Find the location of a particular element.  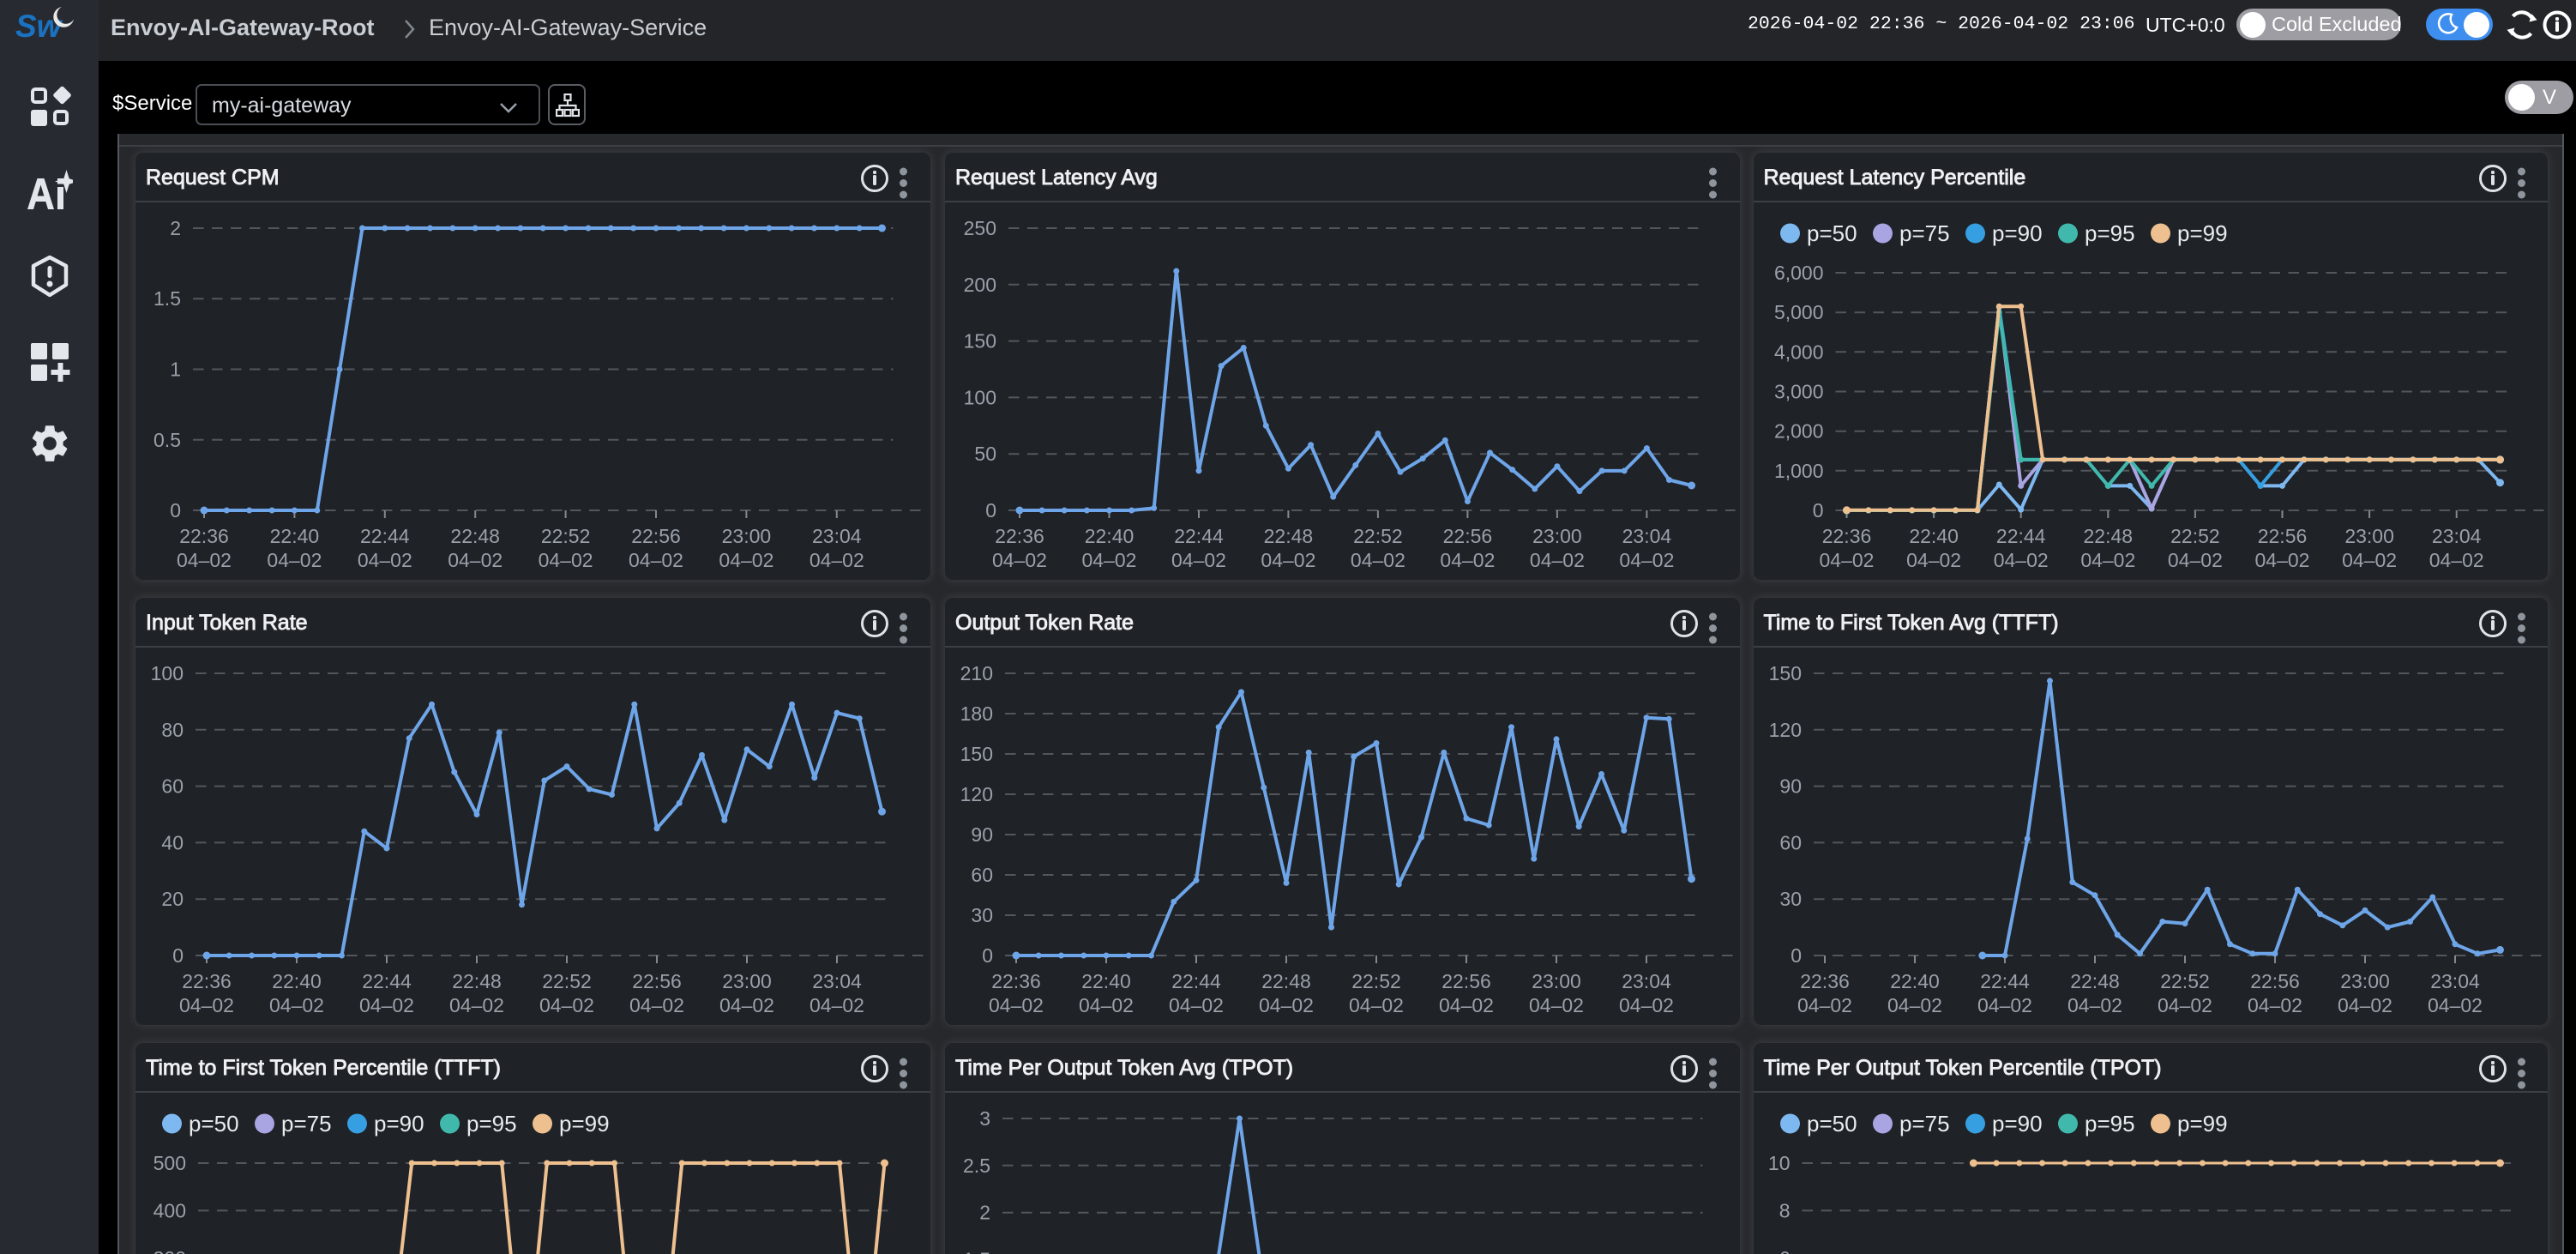

svg-text: 400 is located at coordinates (169, 1210).